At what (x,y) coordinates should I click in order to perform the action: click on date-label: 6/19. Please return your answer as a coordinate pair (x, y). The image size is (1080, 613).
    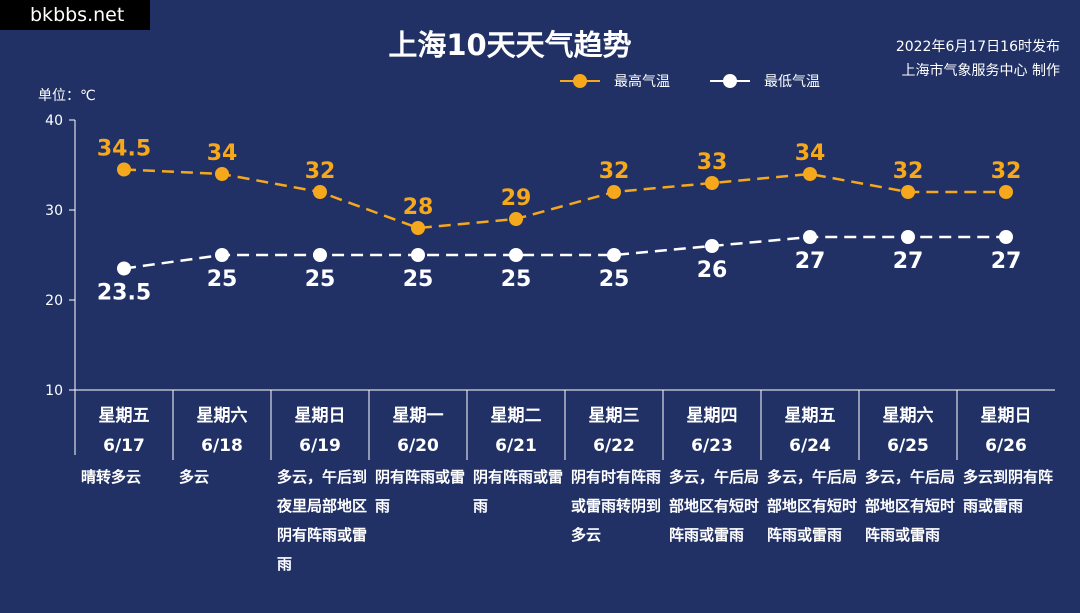
    Looking at the image, I should click on (320, 446).